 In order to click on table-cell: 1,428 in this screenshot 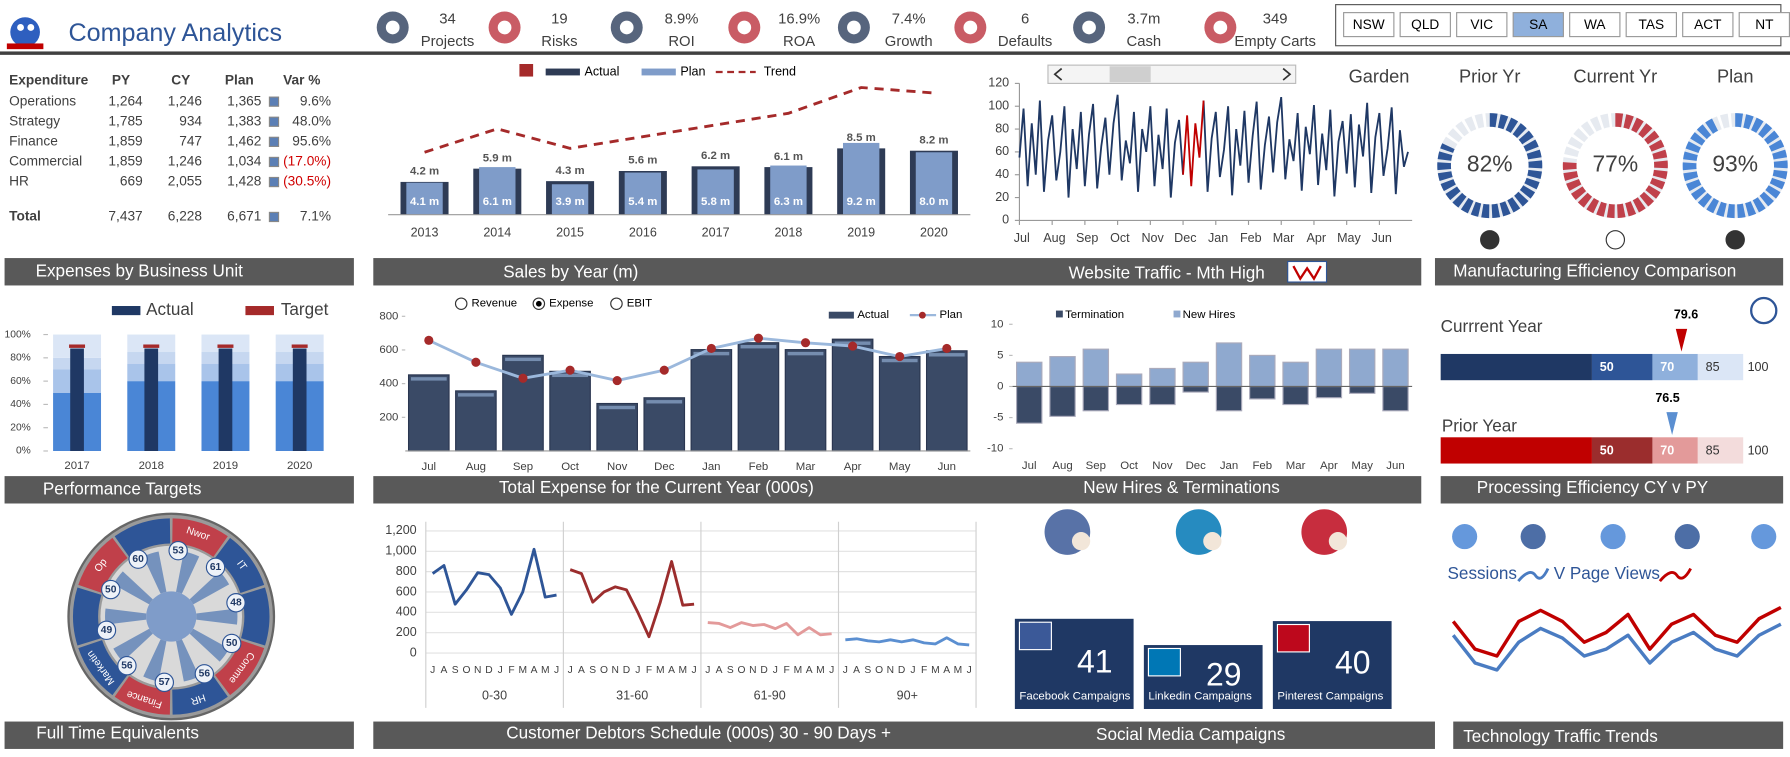, I will do `click(244, 181)`.